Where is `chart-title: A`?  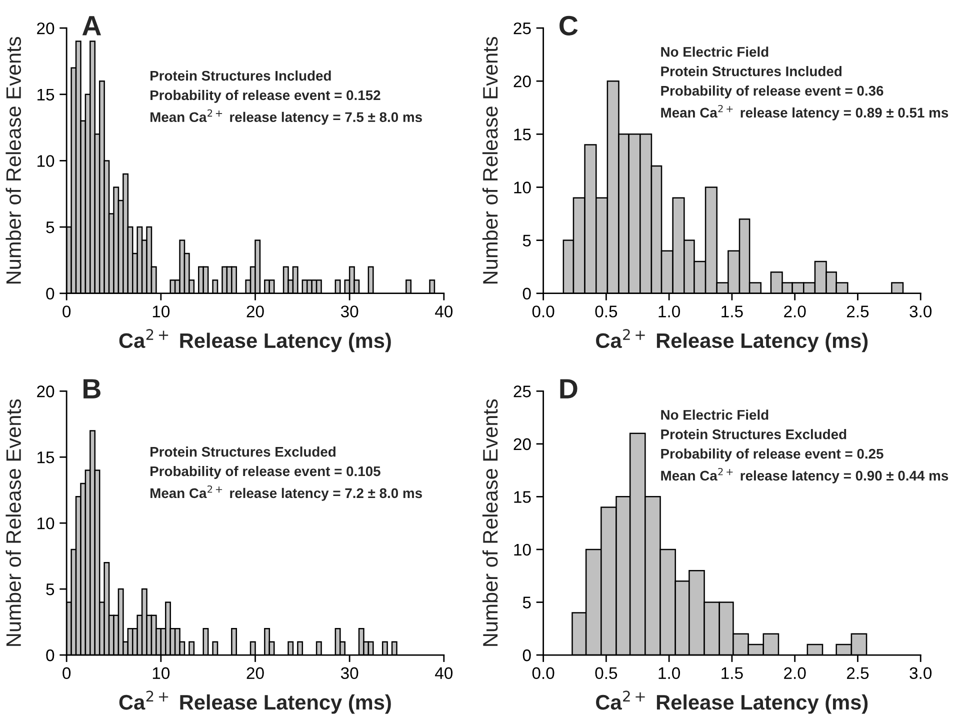
chart-title: A is located at coordinates (92, 26).